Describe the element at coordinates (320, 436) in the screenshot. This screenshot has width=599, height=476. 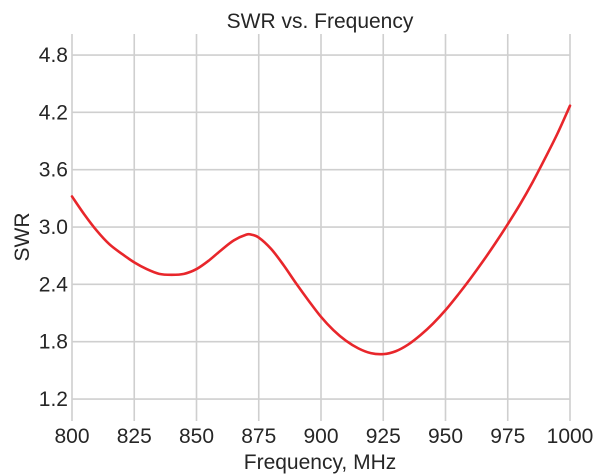
I see `x-tick-label: 900` at that location.